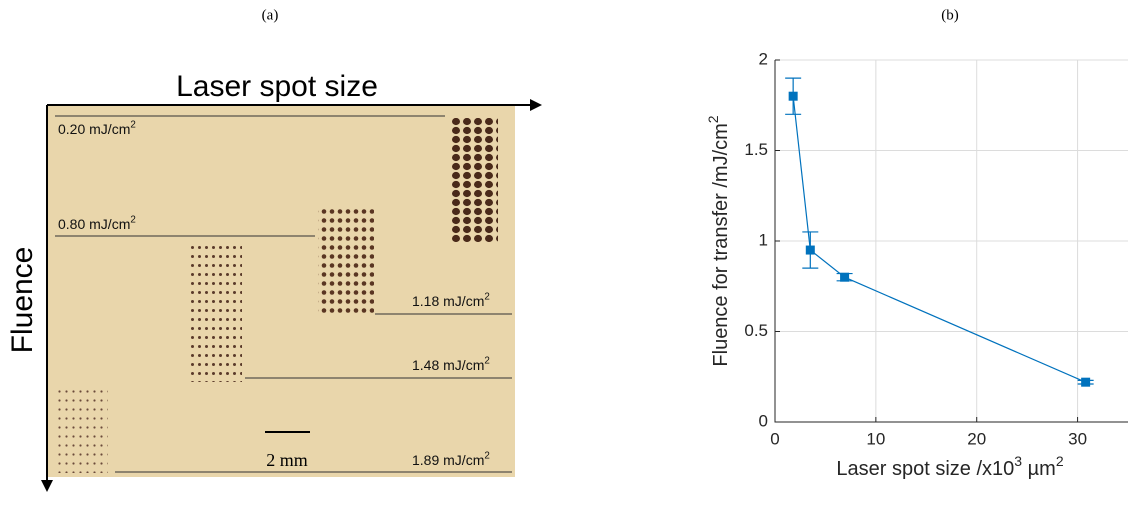 Image resolution: width=1138 pixels, height=511 pixels. What do you see at coordinates (774, 438) in the screenshot?
I see `x-tick-label: 0` at bounding box center [774, 438].